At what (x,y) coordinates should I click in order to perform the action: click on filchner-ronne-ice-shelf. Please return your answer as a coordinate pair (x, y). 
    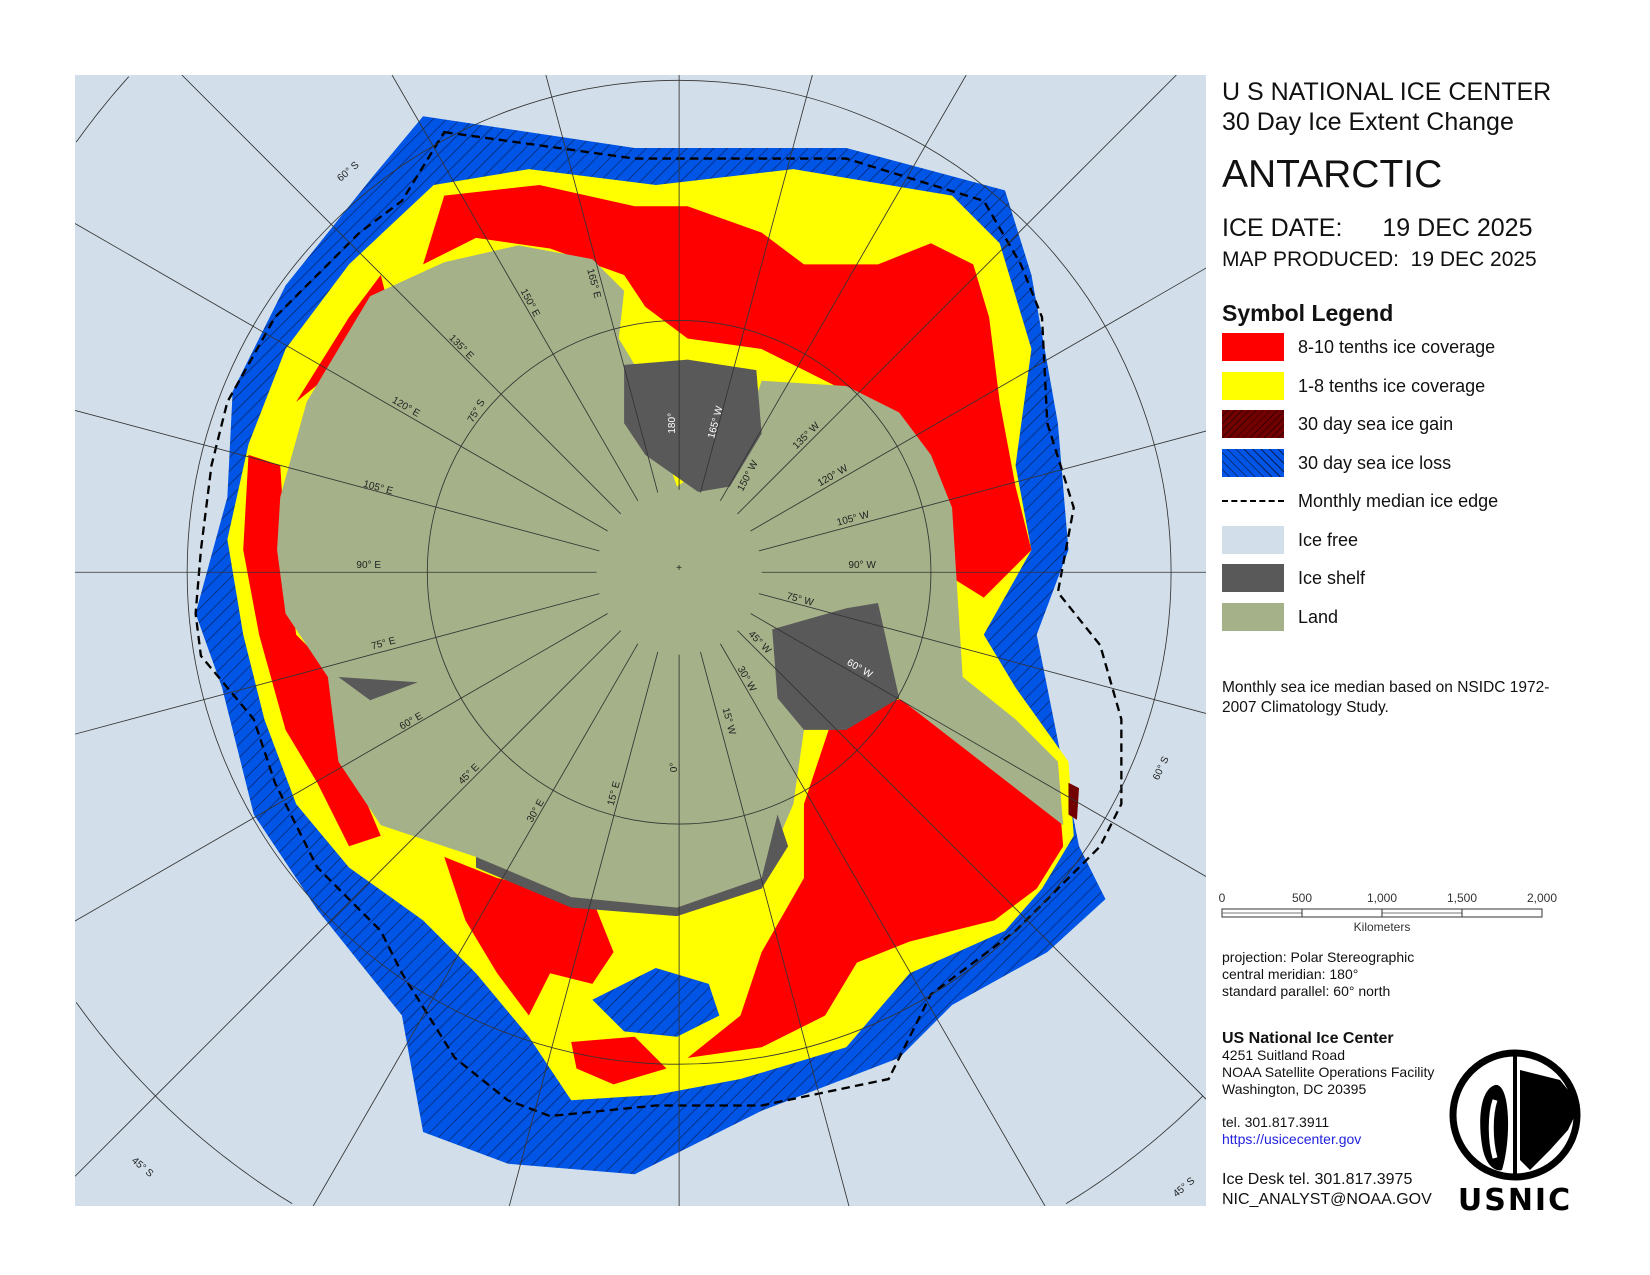
    Looking at the image, I should click on (836, 666).